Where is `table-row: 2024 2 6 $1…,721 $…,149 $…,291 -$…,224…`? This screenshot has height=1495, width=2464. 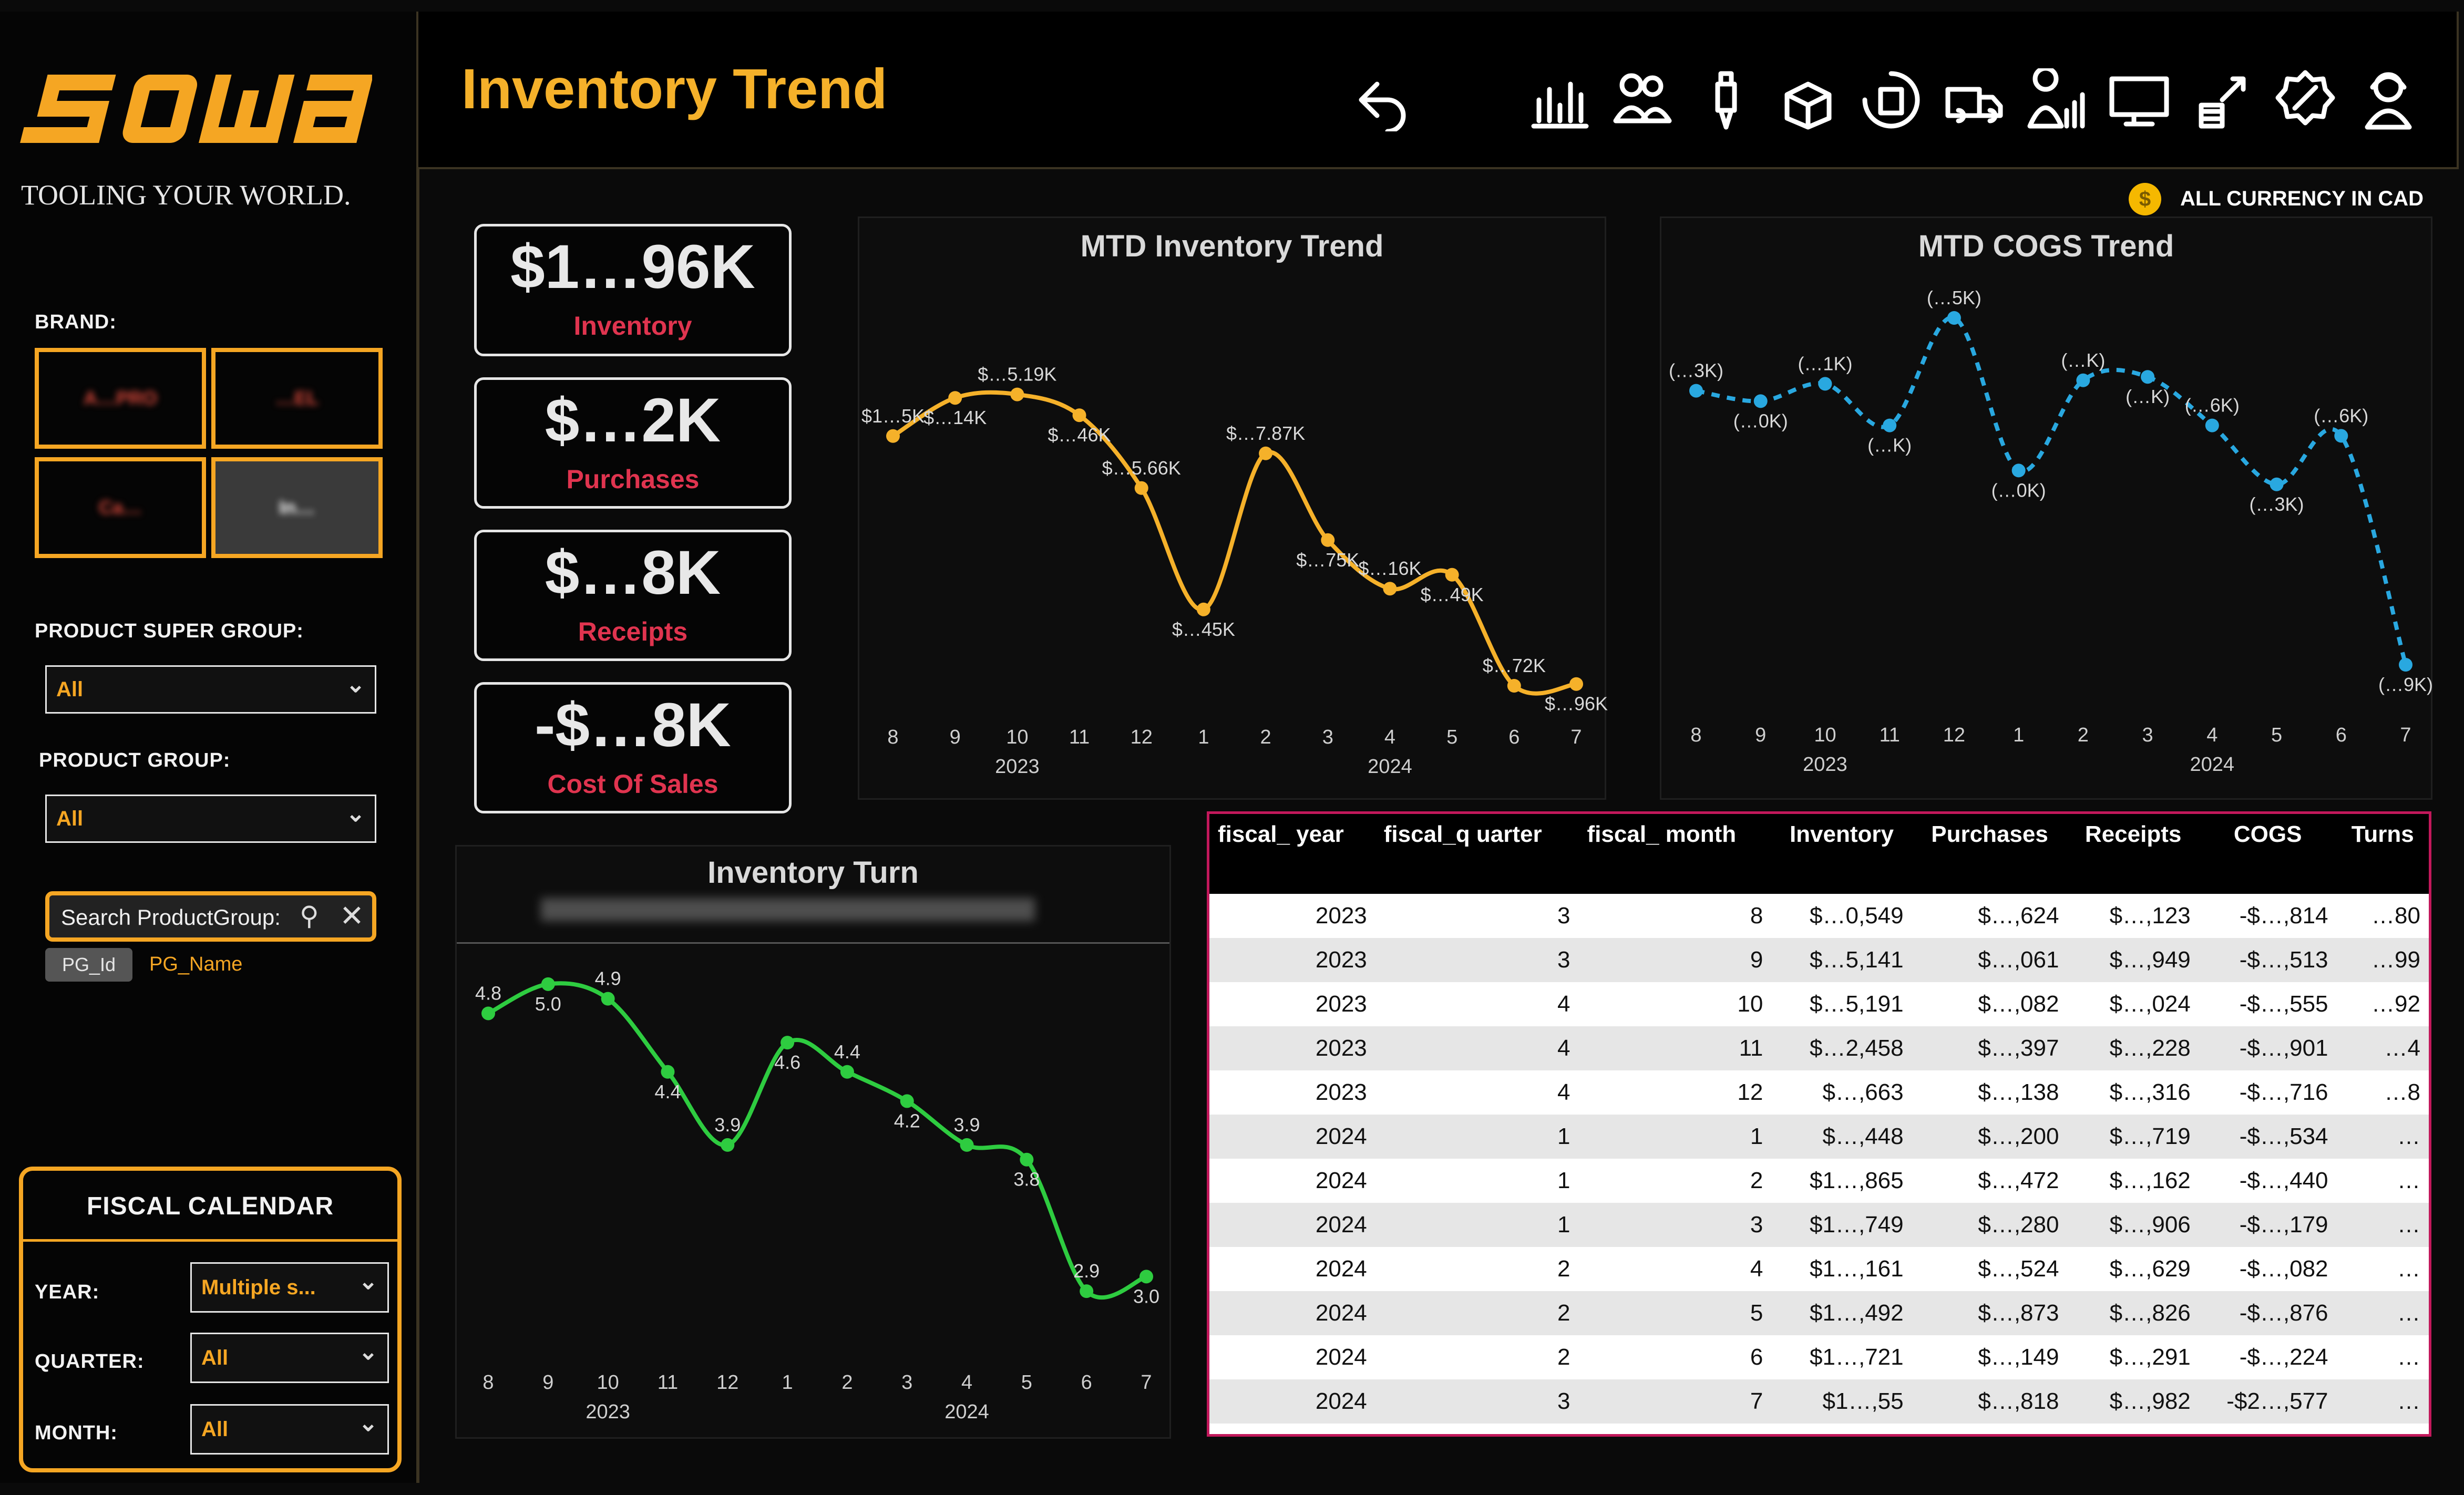
table-row: 2024 2 6 $1…,721 $…,149 $…,291 -$…,224… is located at coordinates (1819, 1357).